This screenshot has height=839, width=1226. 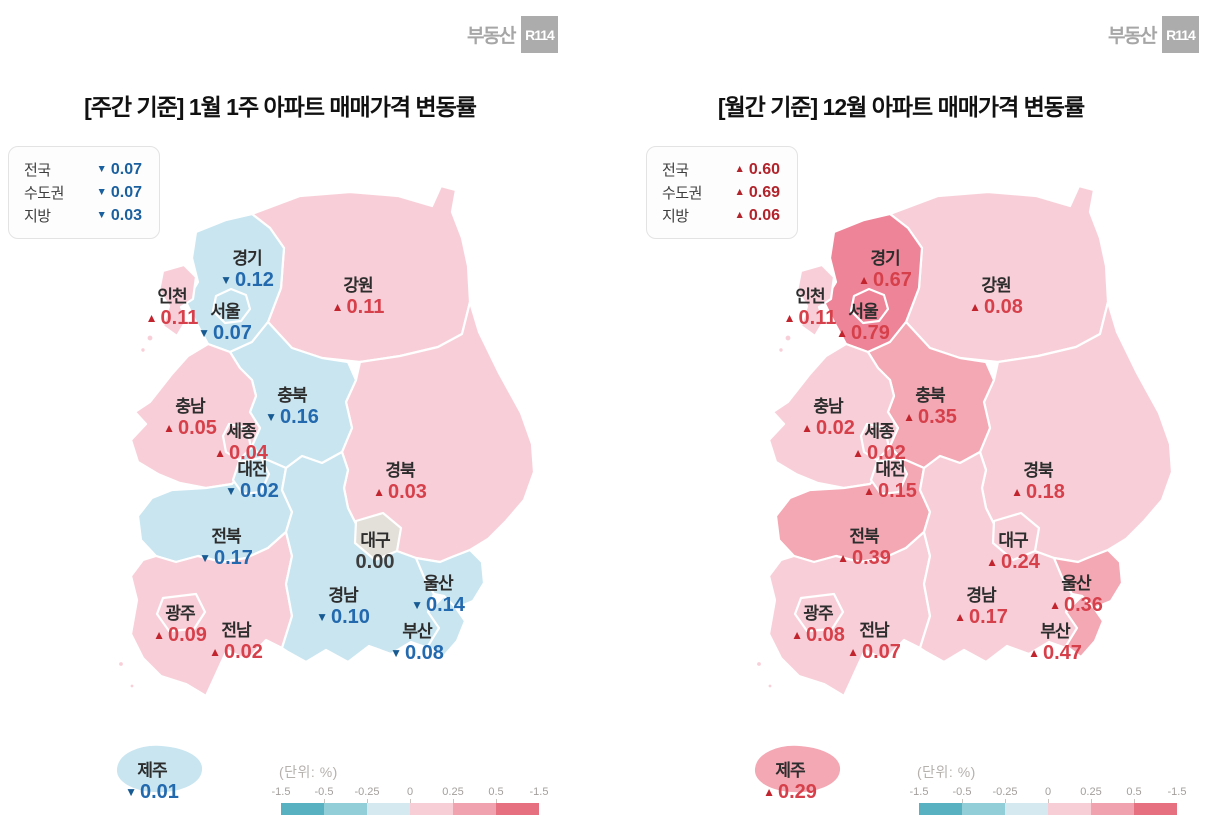 What do you see at coordinates (901, 107) in the screenshot?
I see `panel-title-monthly: [월간 기준] 12월 아파트 매매가격 변동률` at bounding box center [901, 107].